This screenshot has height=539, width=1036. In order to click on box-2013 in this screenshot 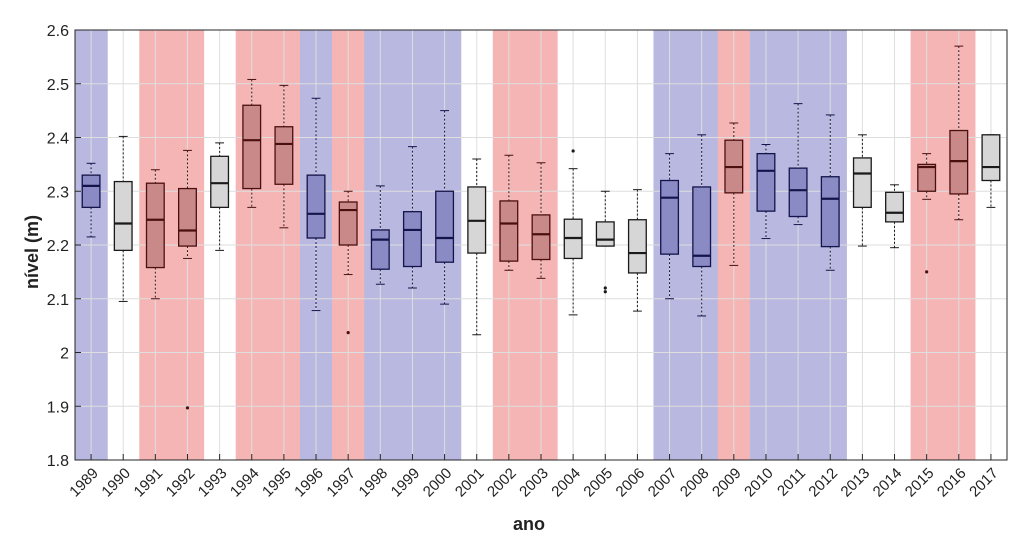, I will do `click(862, 190)`.